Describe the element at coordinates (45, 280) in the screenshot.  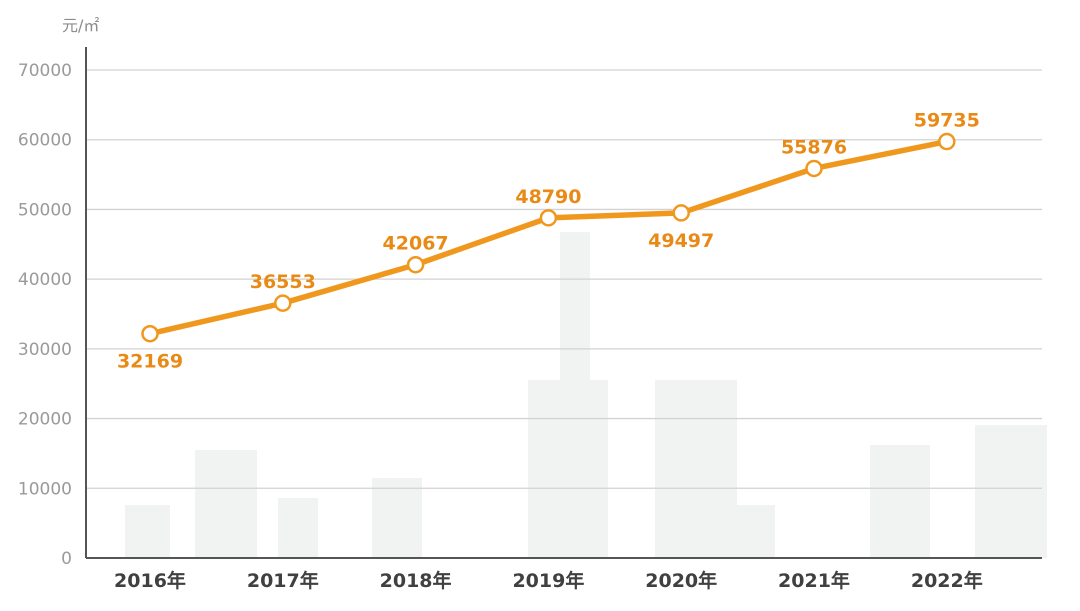
I see `y-tick-label: 40000` at that location.